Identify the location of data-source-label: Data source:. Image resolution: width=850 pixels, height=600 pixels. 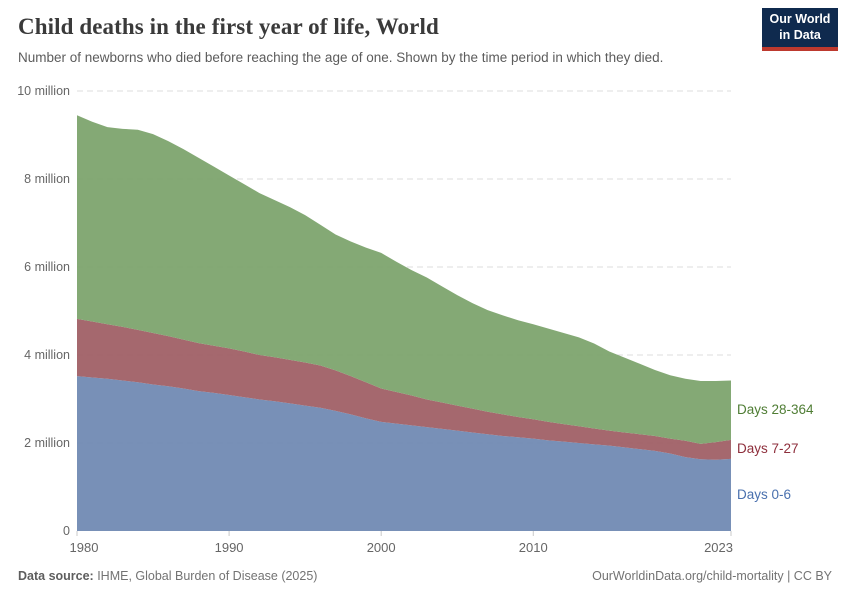
(56, 576).